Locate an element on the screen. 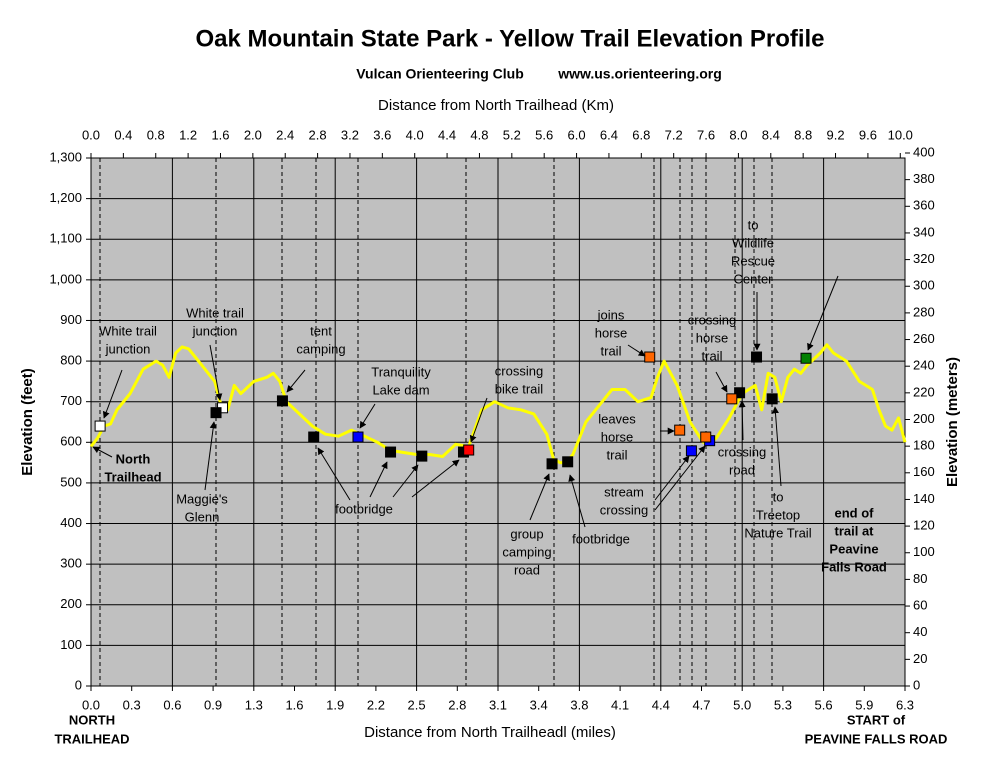 The height and width of the screenshot is (767, 982). x-tick-label: 3.1 is located at coordinates (498, 704).